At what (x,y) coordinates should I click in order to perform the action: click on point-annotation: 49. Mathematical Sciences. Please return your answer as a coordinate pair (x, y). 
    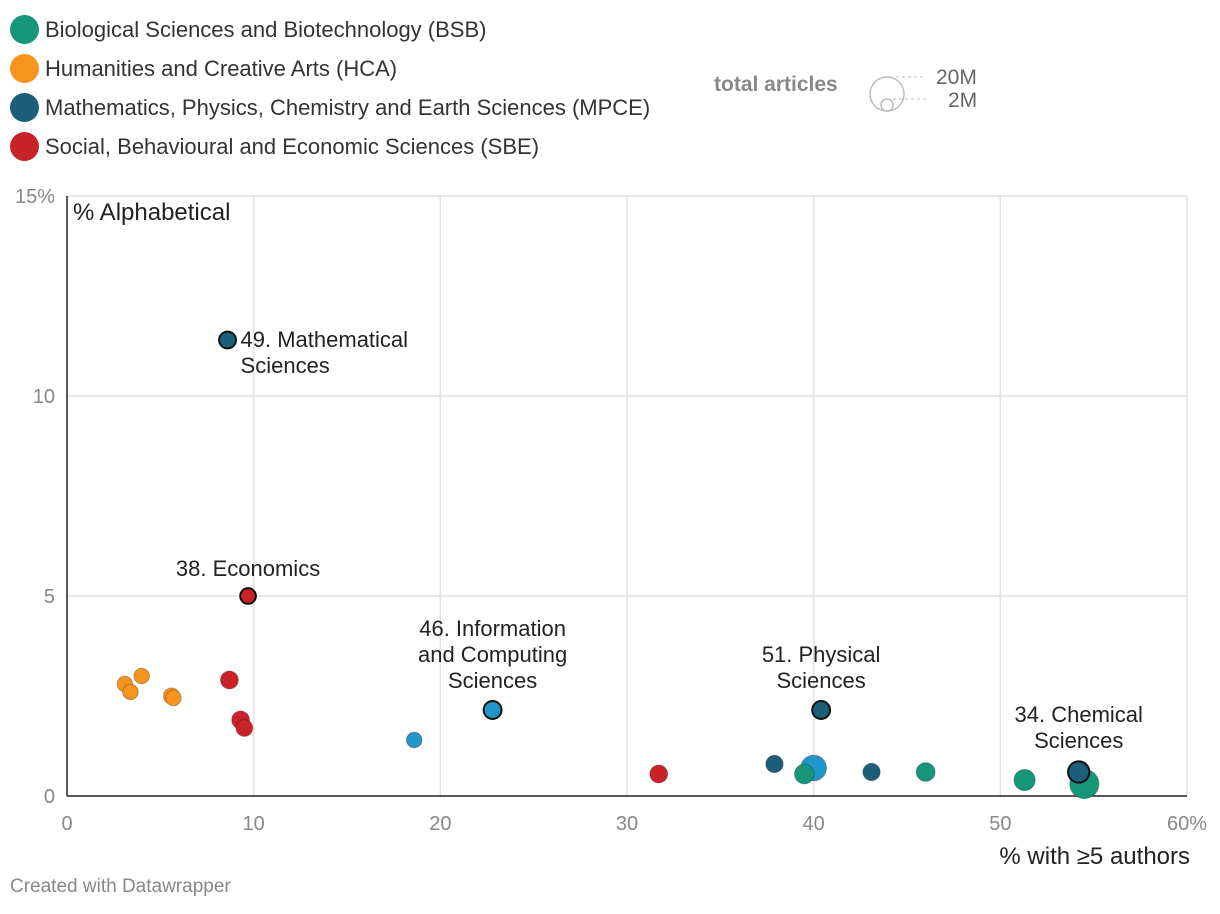
    Looking at the image, I should click on (325, 352).